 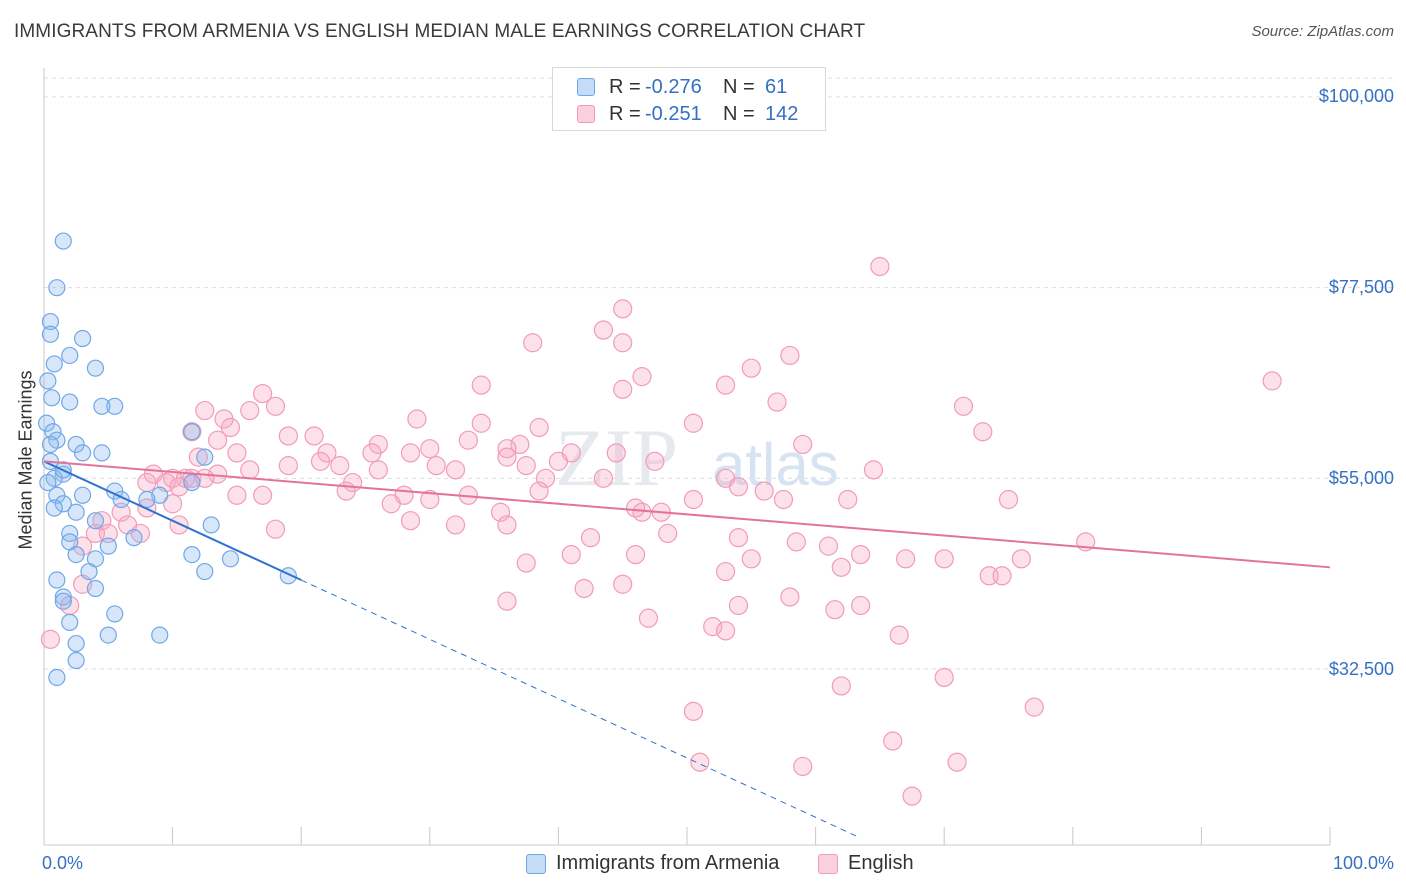 I want to click on legend-r-value-armenia: -0.276, so click(x=673, y=86).